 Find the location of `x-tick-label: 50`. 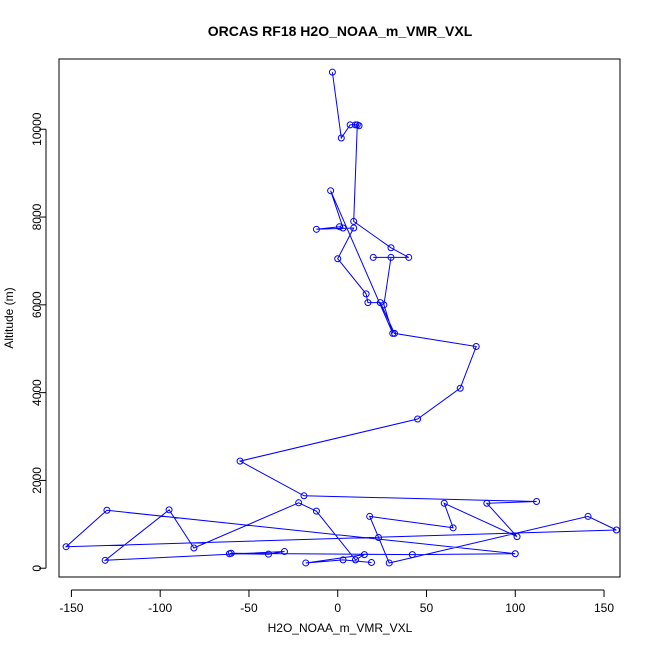

x-tick-label: 50 is located at coordinates (427, 608).